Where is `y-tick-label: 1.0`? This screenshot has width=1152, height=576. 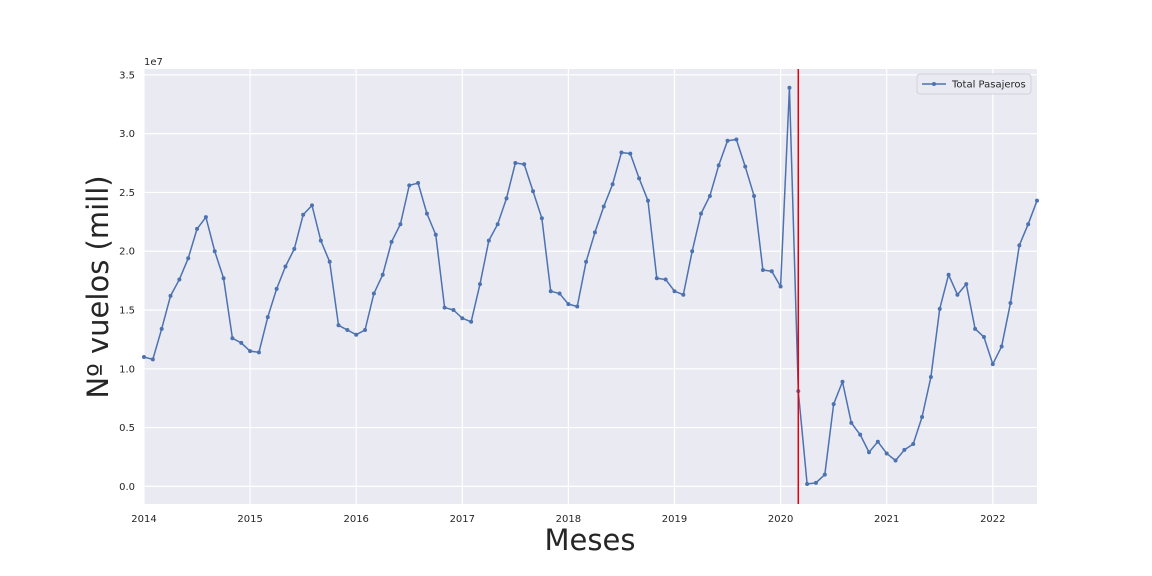 y-tick-label: 1.0 is located at coordinates (127, 369).